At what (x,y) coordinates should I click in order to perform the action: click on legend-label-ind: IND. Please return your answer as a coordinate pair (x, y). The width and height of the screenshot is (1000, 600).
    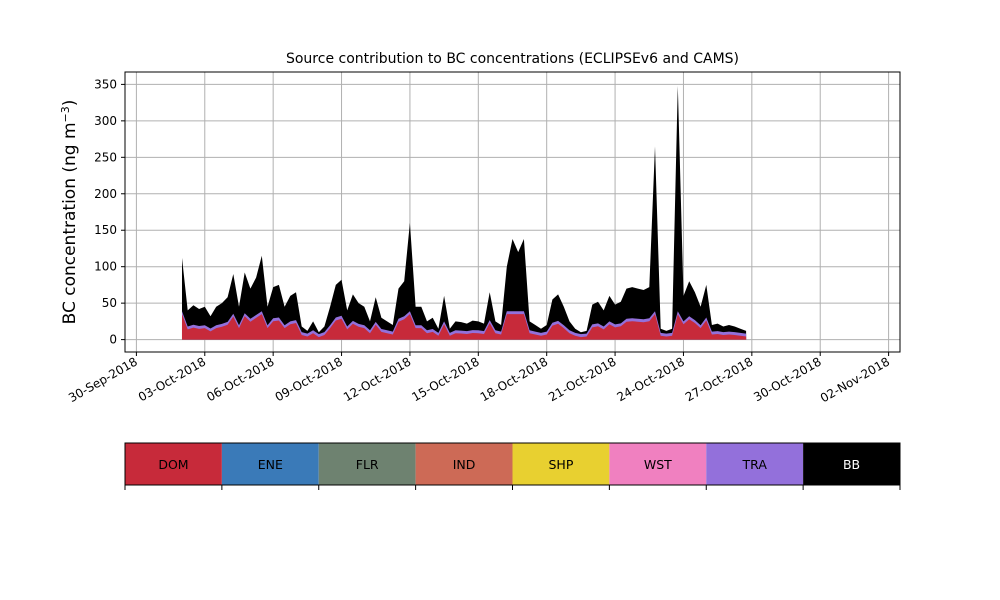
    Looking at the image, I should click on (464, 464).